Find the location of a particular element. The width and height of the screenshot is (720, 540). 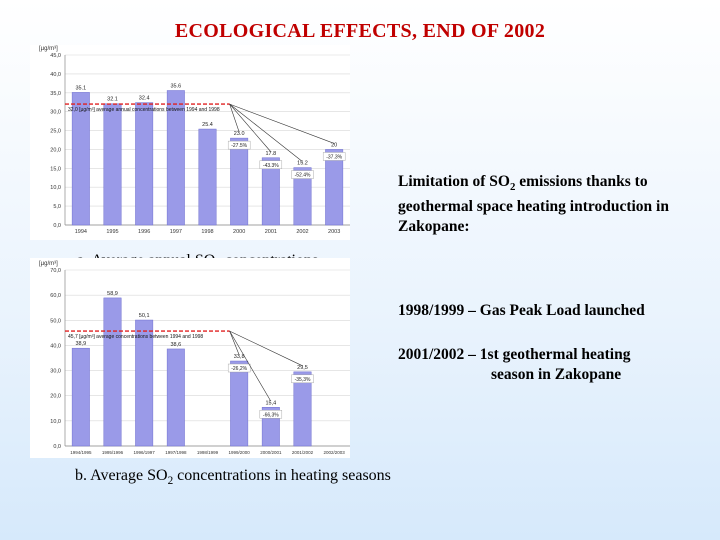

annual-pct-label: -52.4% is located at coordinates (303, 176).